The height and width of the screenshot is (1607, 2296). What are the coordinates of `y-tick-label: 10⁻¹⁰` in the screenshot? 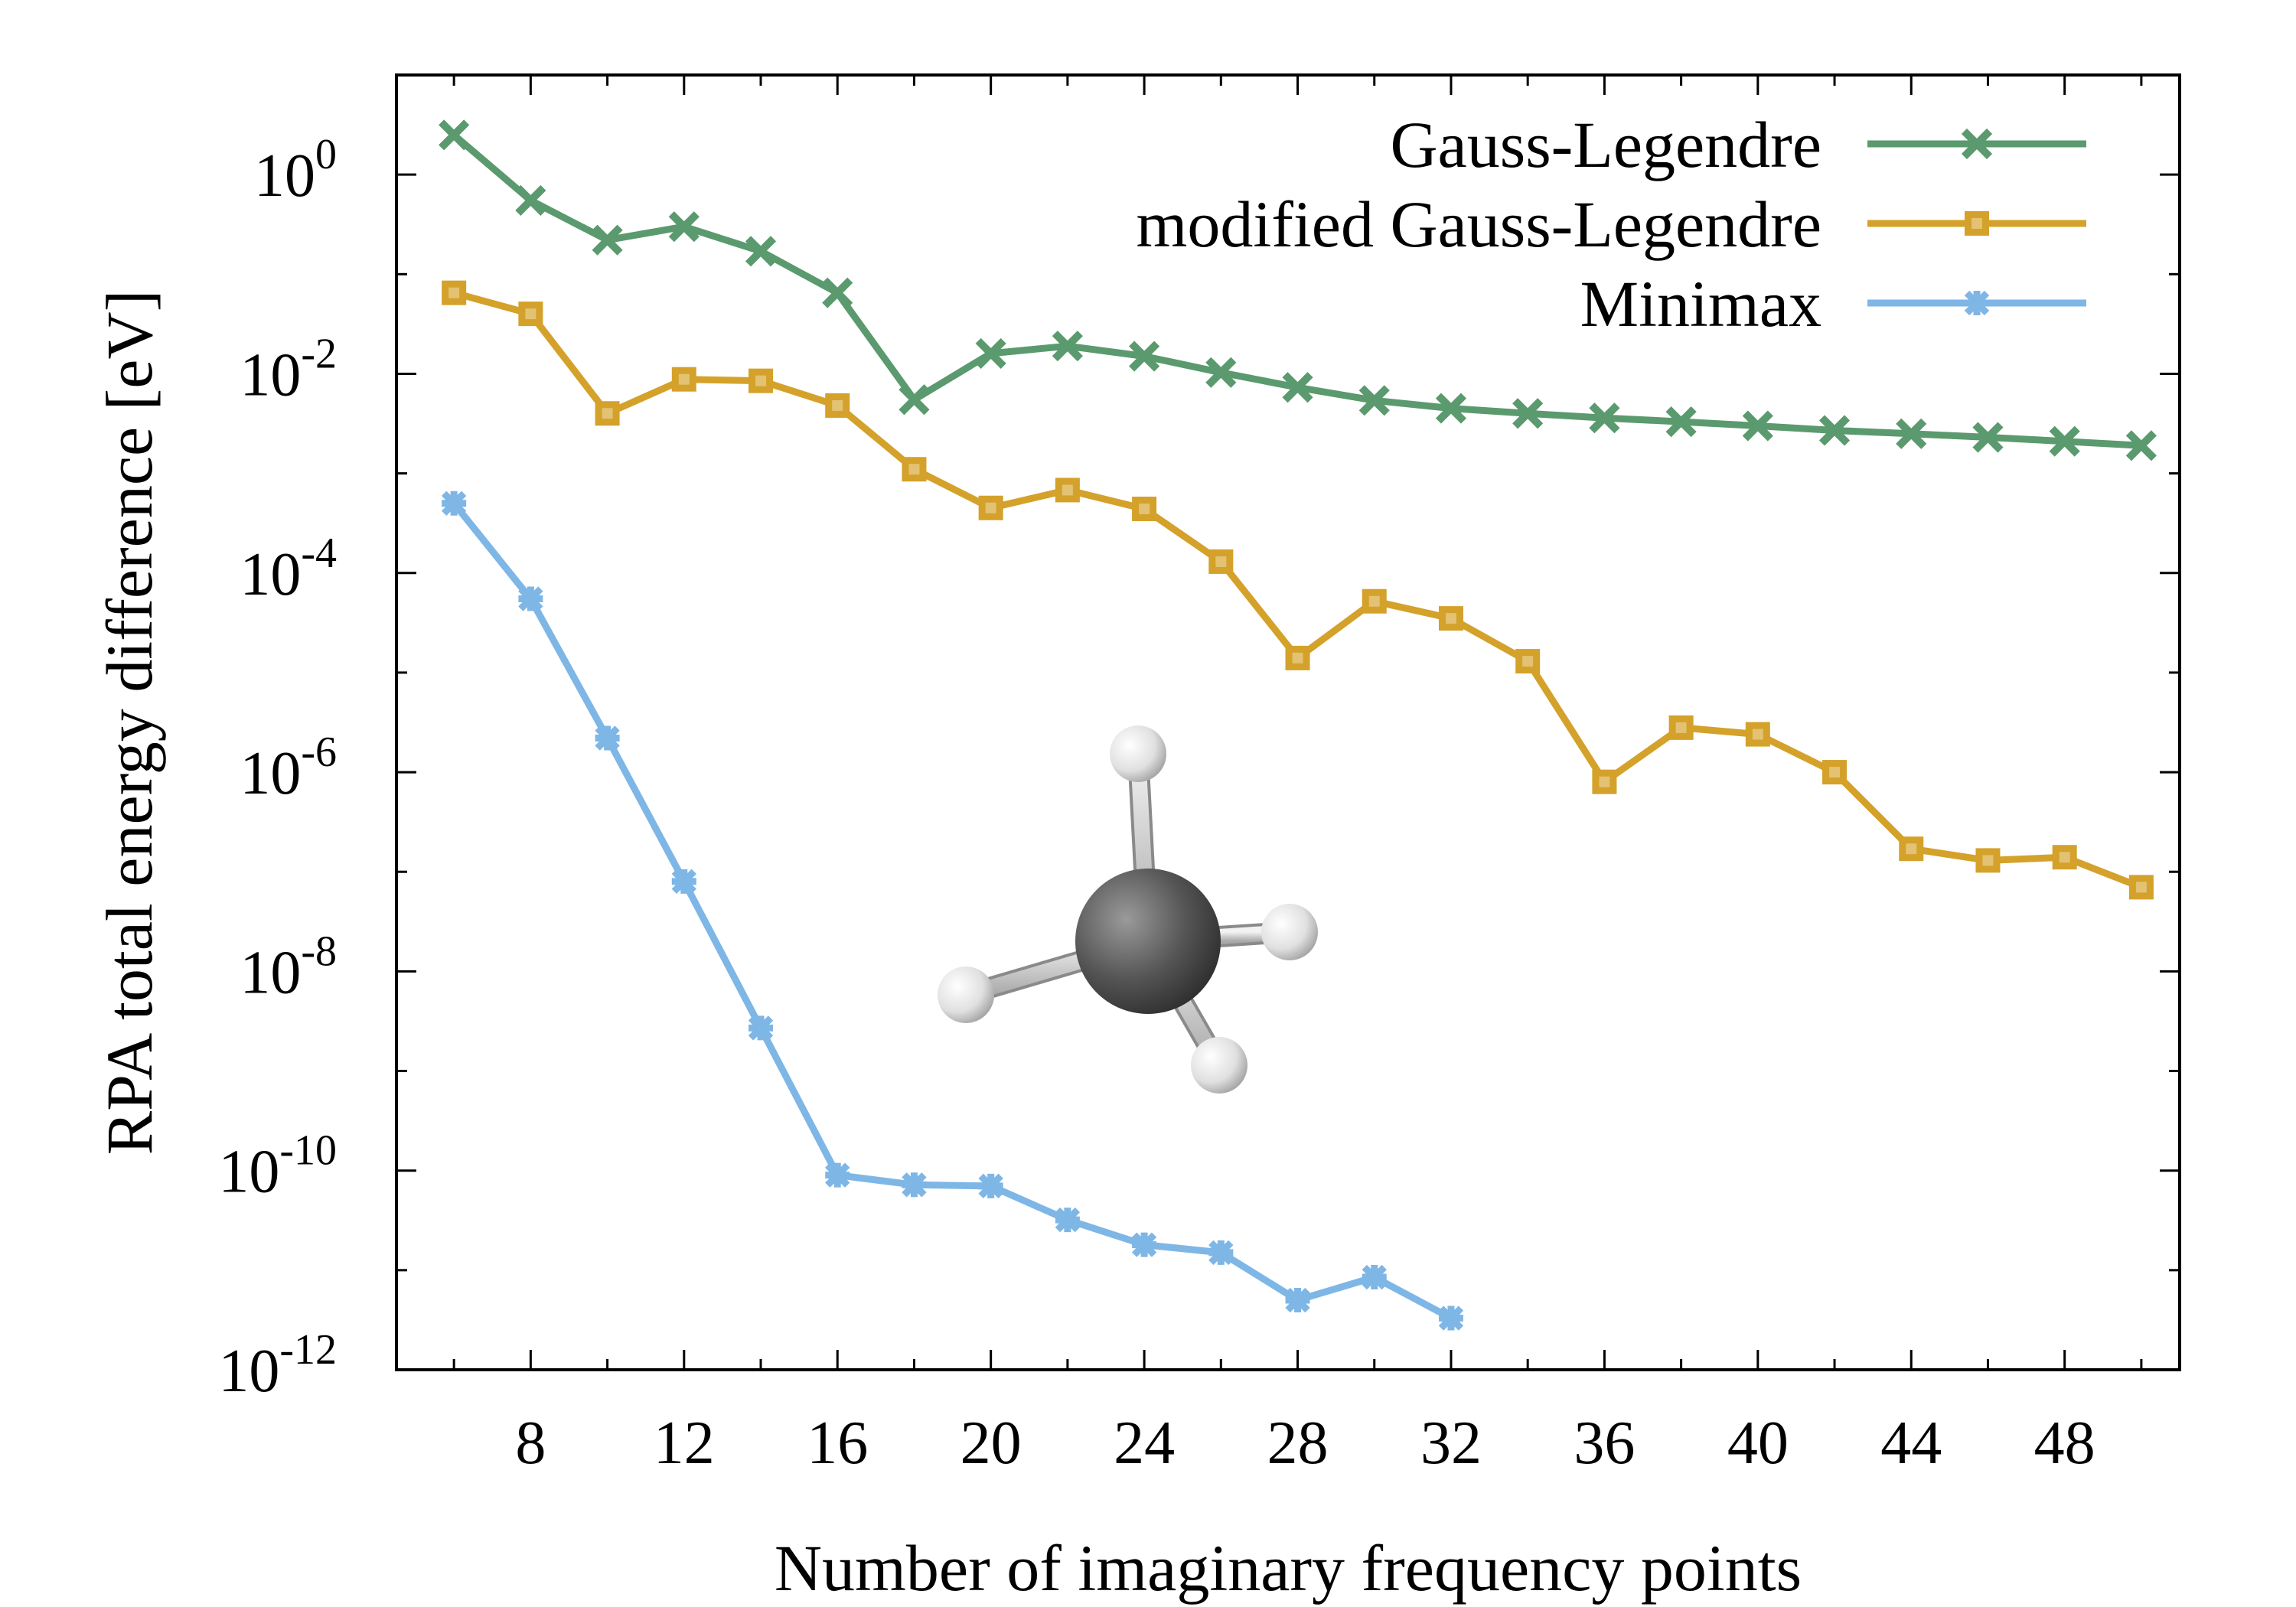 It's located at (277, 1166).